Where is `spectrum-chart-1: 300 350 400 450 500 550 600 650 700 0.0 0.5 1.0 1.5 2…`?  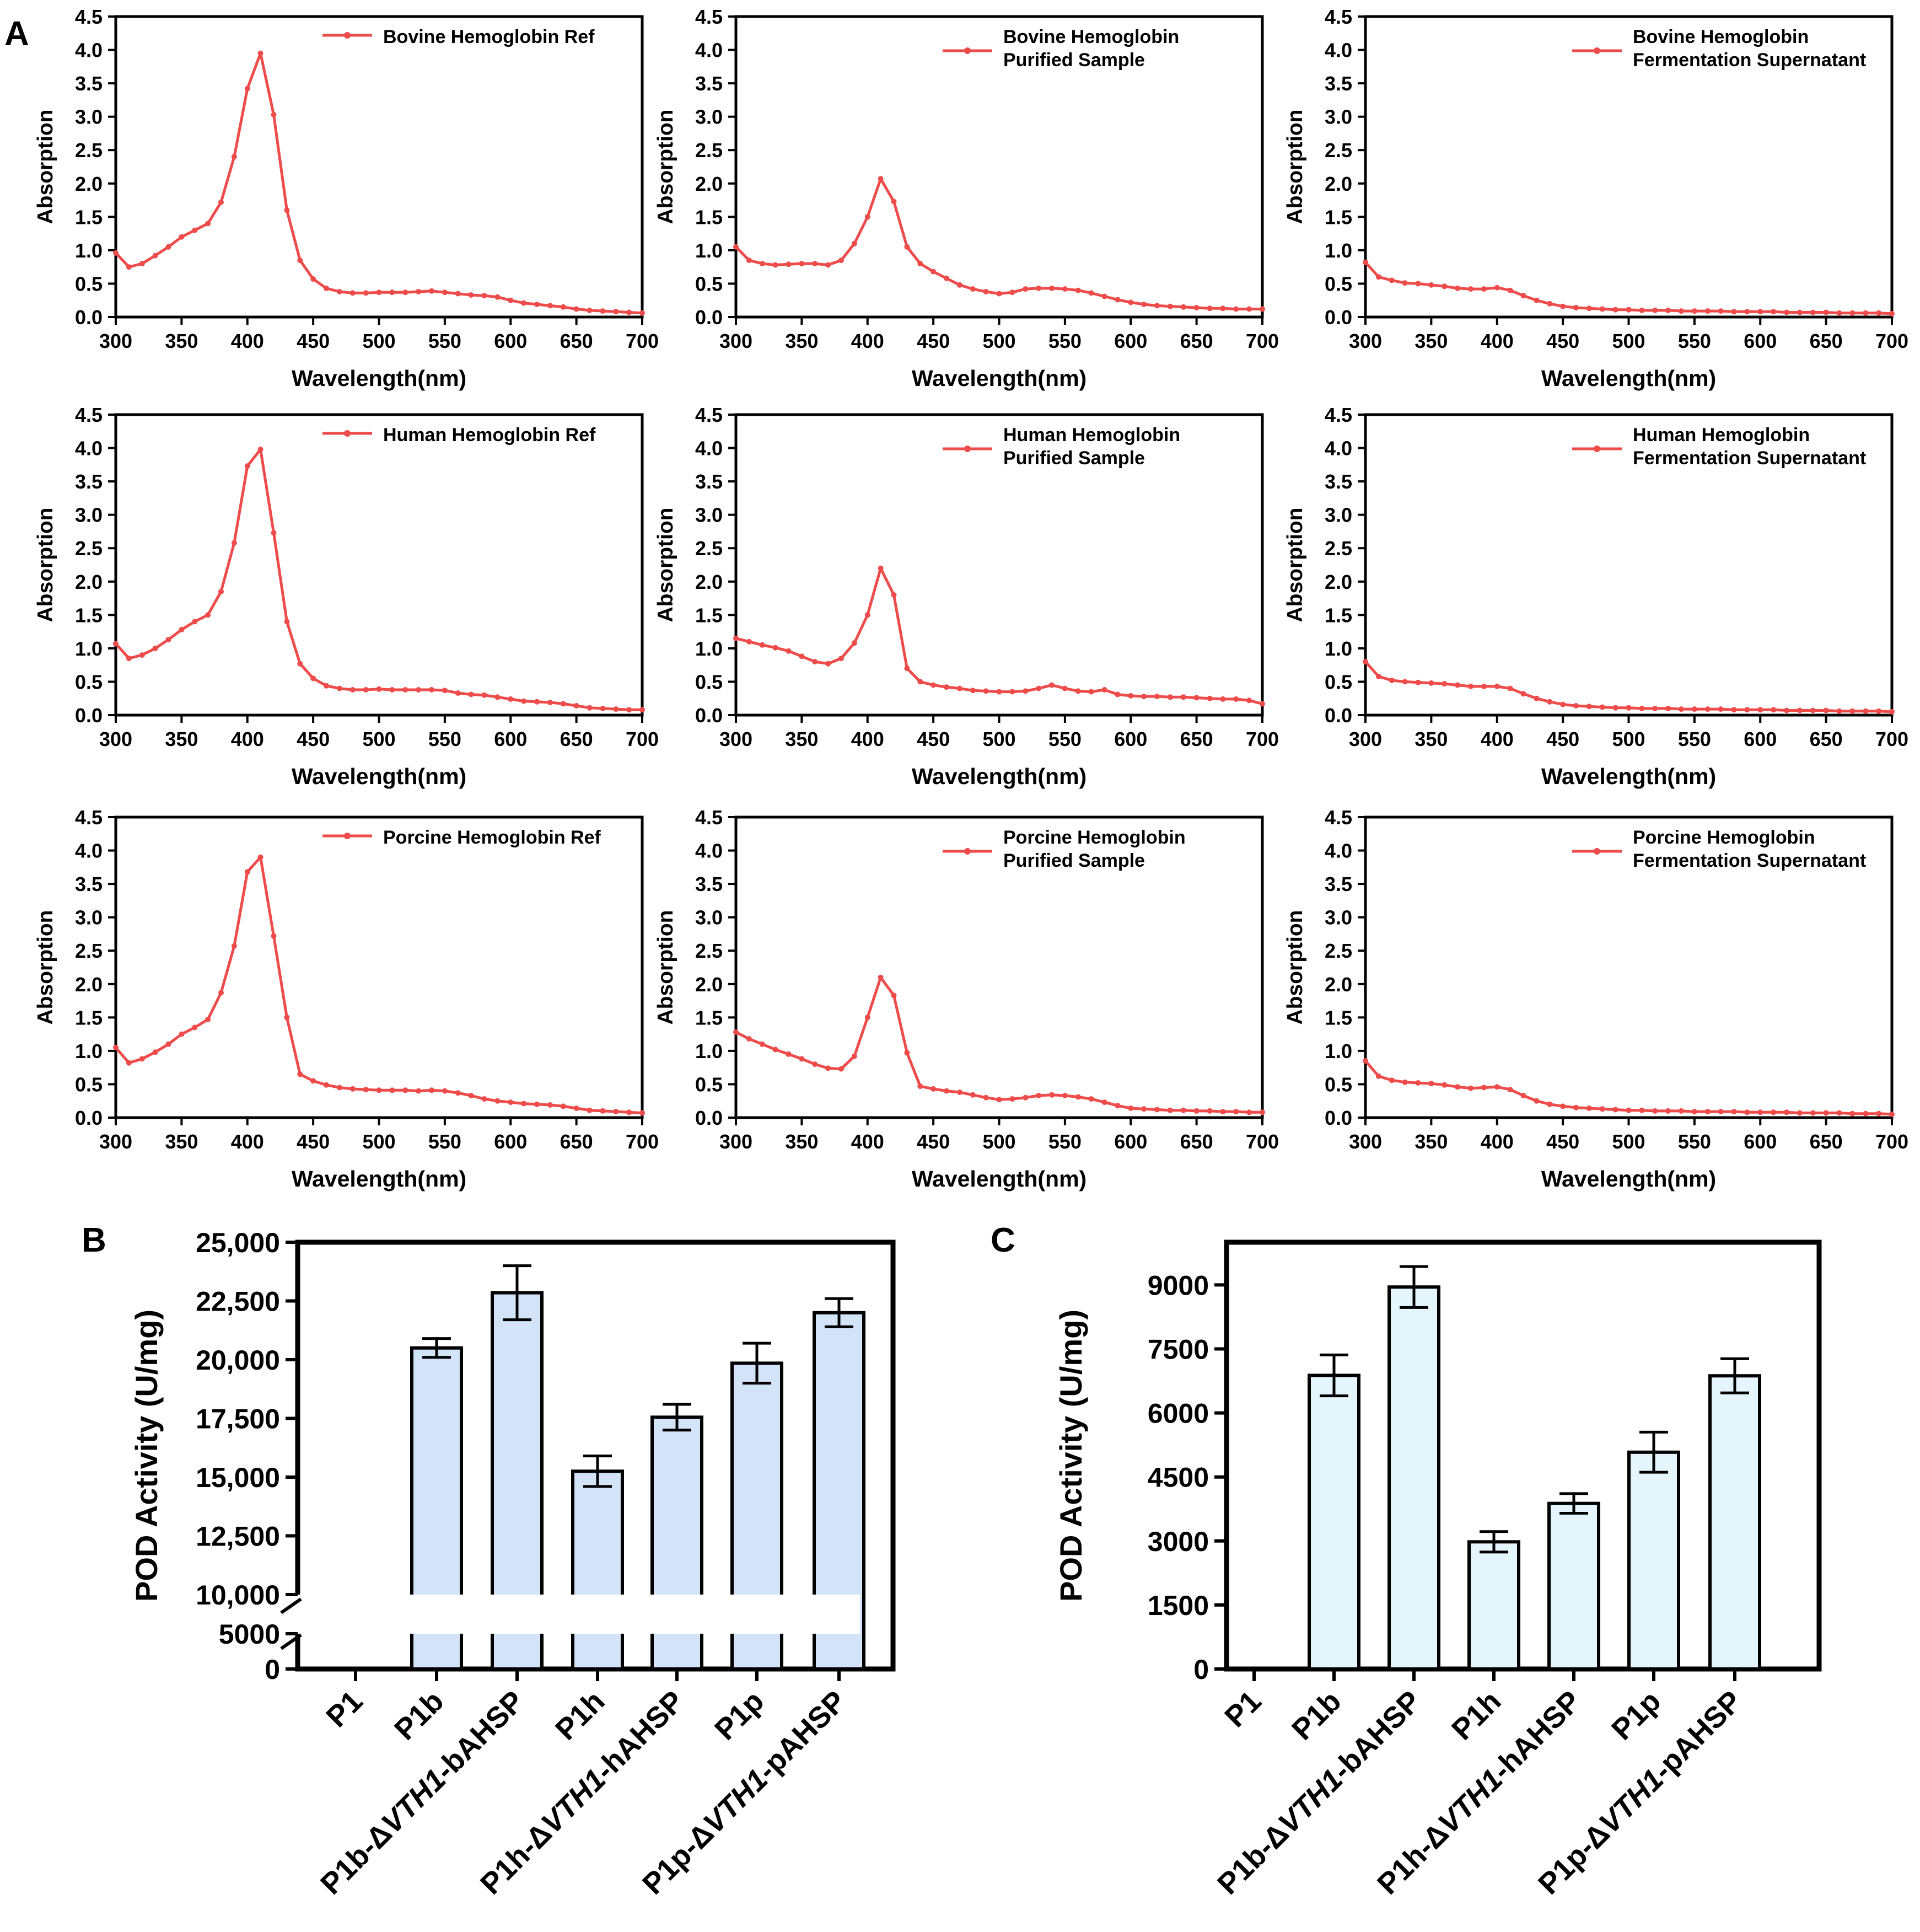
spectrum-chart-1: 300 350 400 450 500 550 600 650 700 0.0 0.5 1.0 1.5 2… is located at coordinates (347, 198).